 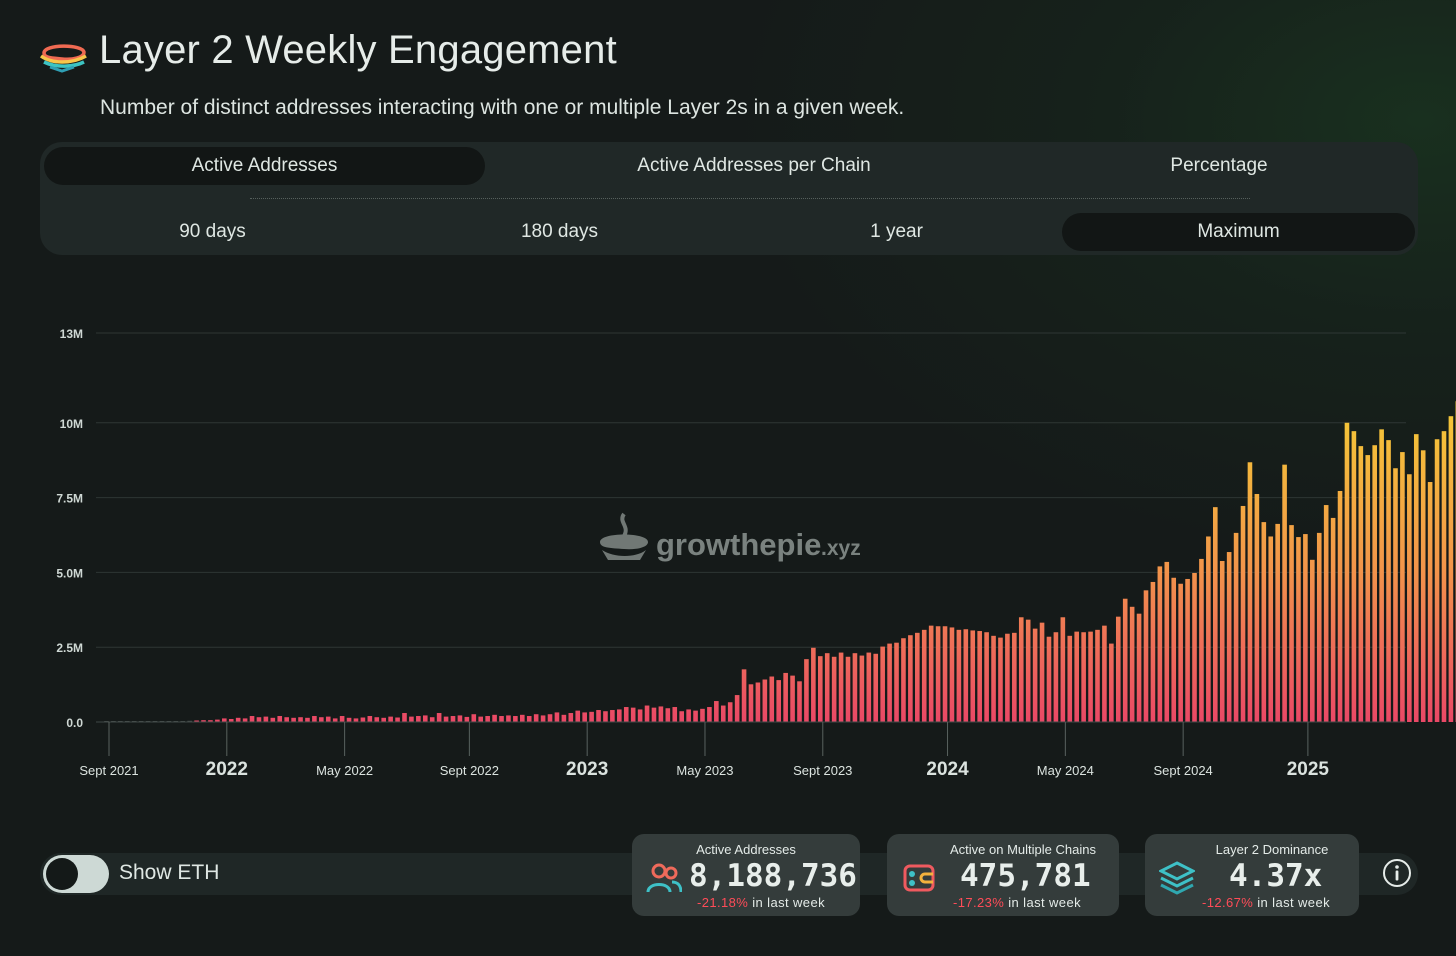 I want to click on info-icon, so click(x=1397, y=873).